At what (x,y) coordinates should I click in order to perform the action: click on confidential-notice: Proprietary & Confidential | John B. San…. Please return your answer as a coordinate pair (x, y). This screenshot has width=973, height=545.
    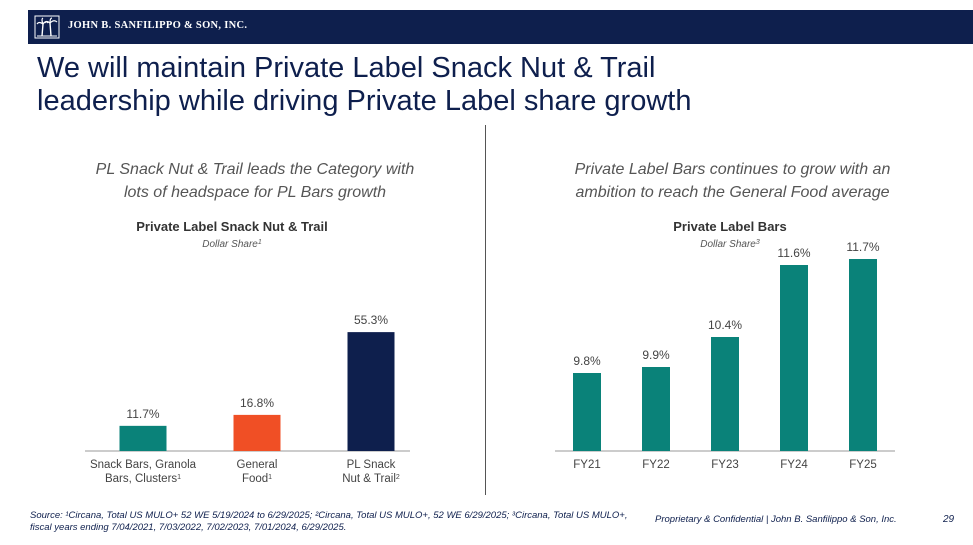
    Looking at the image, I should click on (776, 519).